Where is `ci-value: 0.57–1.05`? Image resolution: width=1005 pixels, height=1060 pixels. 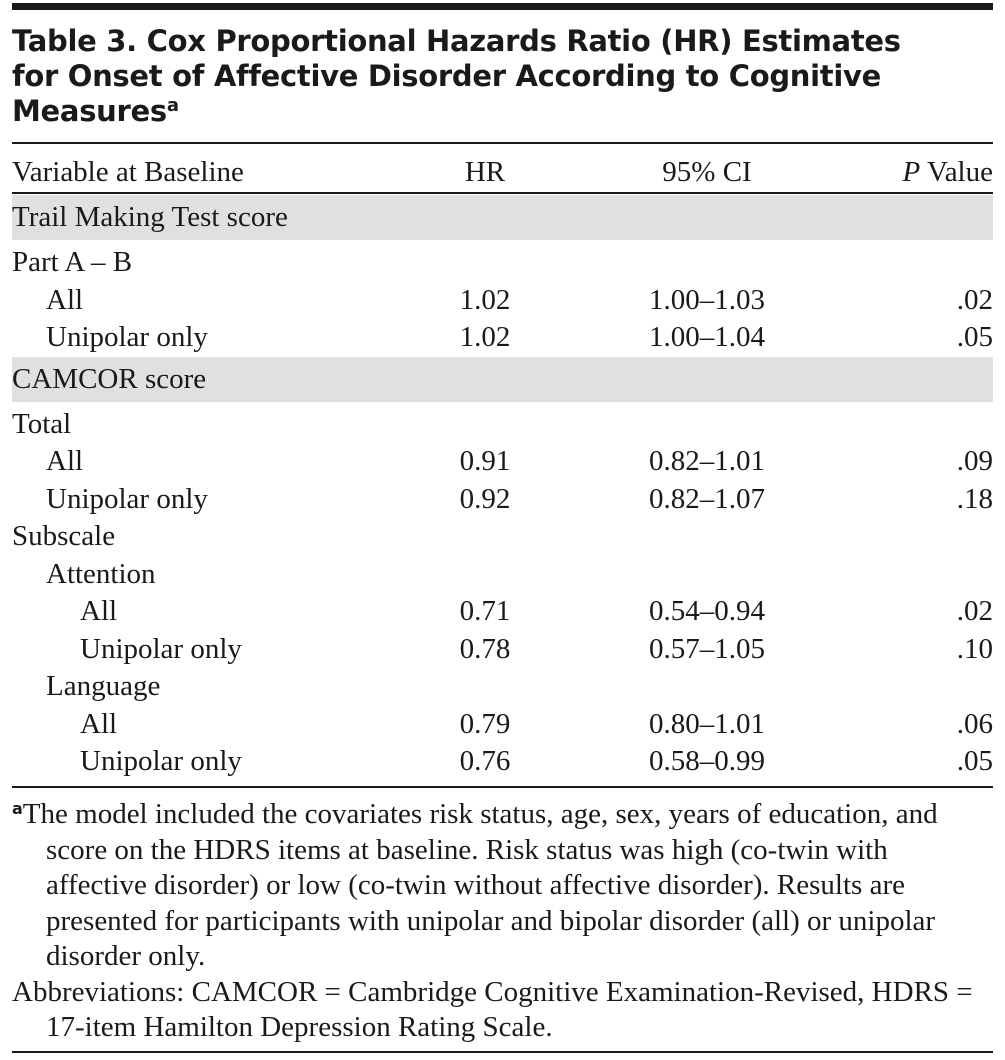 ci-value: 0.57–1.05 is located at coordinates (707, 648).